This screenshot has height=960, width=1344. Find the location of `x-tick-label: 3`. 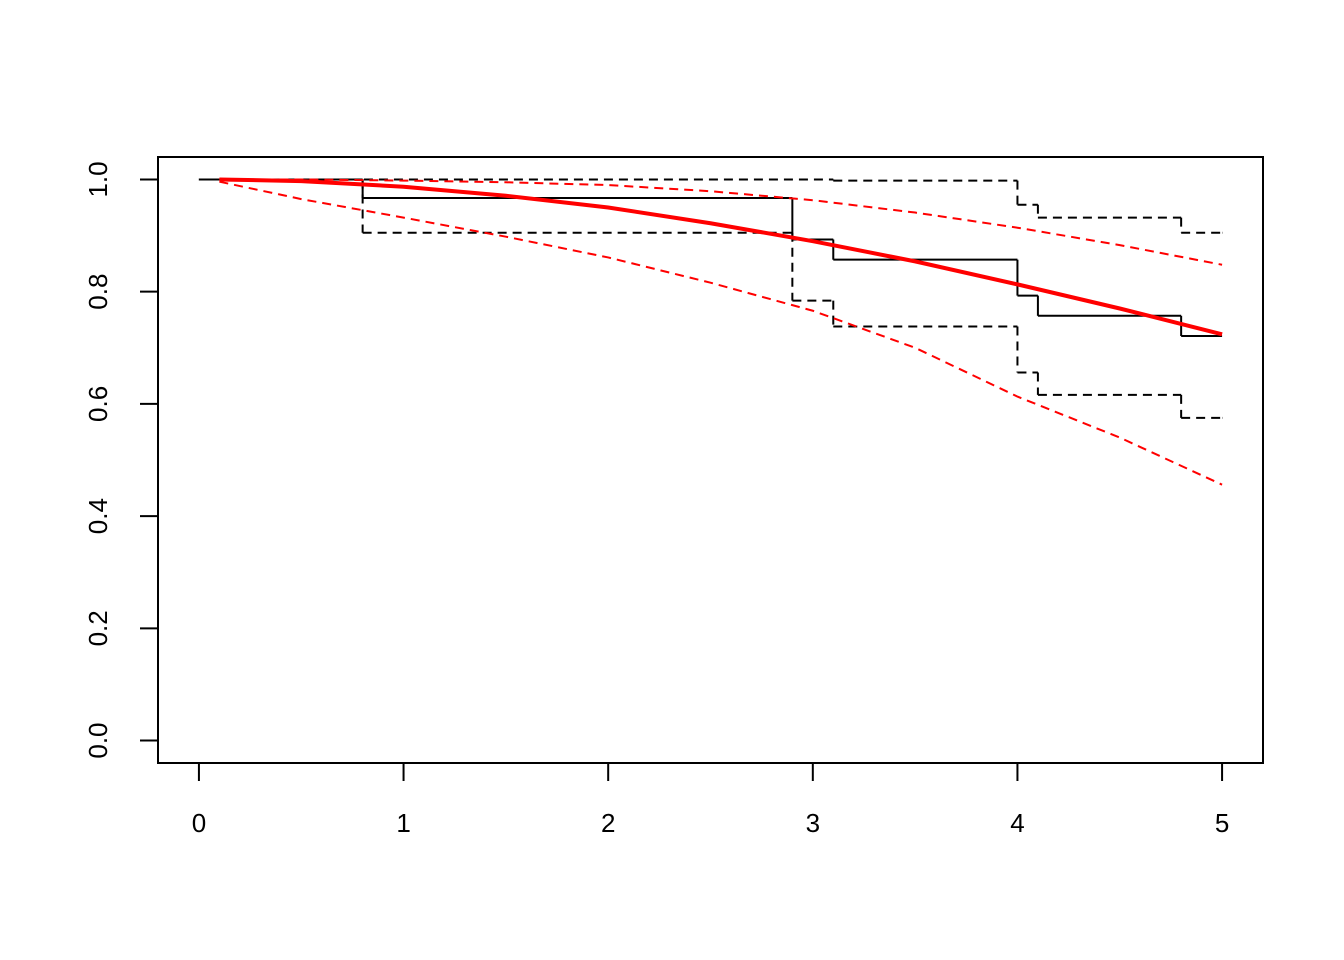

x-tick-label: 3 is located at coordinates (813, 823).